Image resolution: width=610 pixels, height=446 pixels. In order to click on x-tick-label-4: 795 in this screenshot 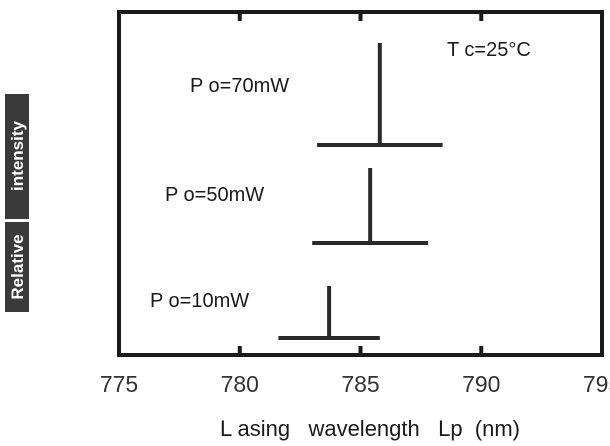, I will do `click(596, 384)`.